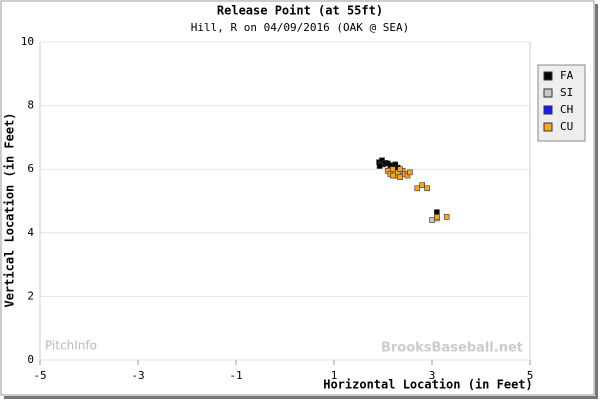 The height and width of the screenshot is (404, 600). Describe the element at coordinates (567, 75) in the screenshot. I see `legend-label: FA` at that location.